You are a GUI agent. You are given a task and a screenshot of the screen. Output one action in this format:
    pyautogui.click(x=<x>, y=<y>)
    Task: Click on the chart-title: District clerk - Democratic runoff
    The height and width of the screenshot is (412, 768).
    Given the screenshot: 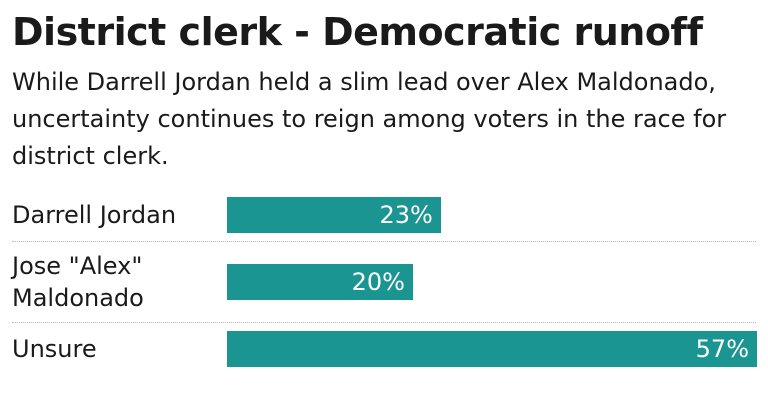 What is the action you would take?
    pyautogui.click(x=357, y=32)
    